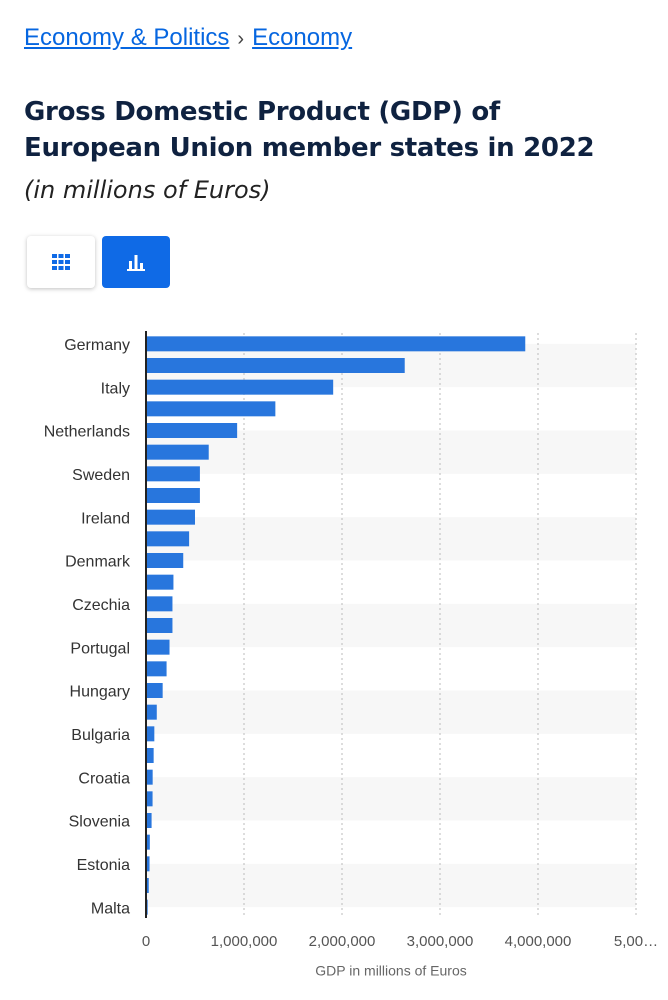  I want to click on table-view-button, so click(61, 262).